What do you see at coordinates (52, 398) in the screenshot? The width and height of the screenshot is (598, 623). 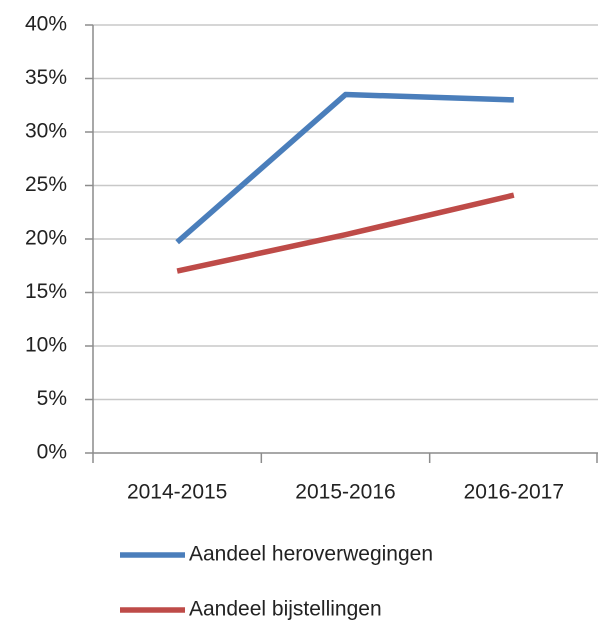 I see `y-tick-label: 5%` at bounding box center [52, 398].